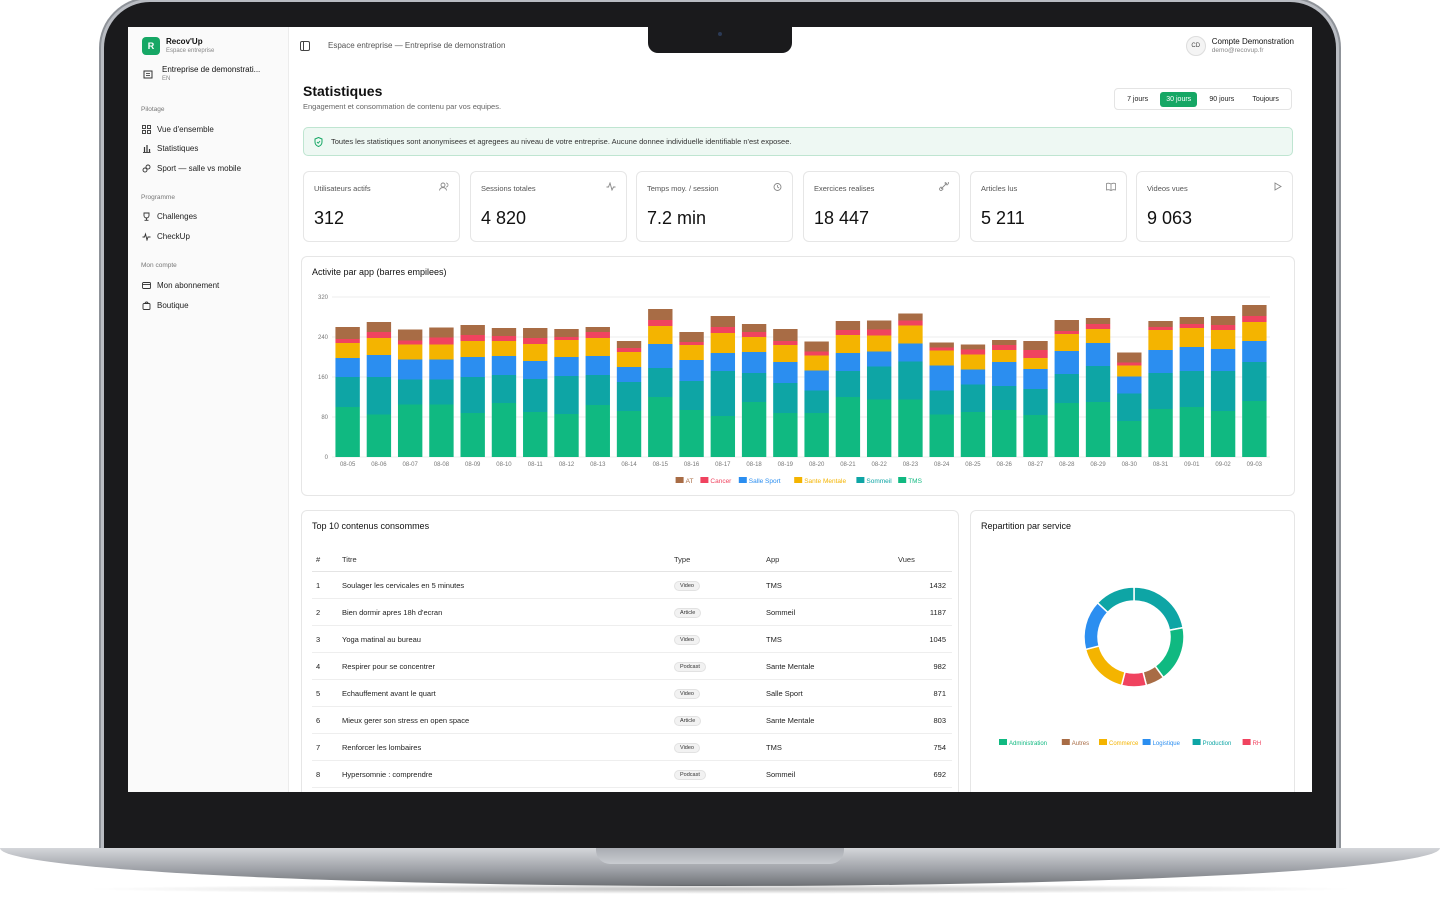 Image resolution: width=1440 pixels, height=916 pixels. Describe the element at coordinates (507, 666) in the screenshot. I see `row-title: Respirer pour se concentrer` at that location.